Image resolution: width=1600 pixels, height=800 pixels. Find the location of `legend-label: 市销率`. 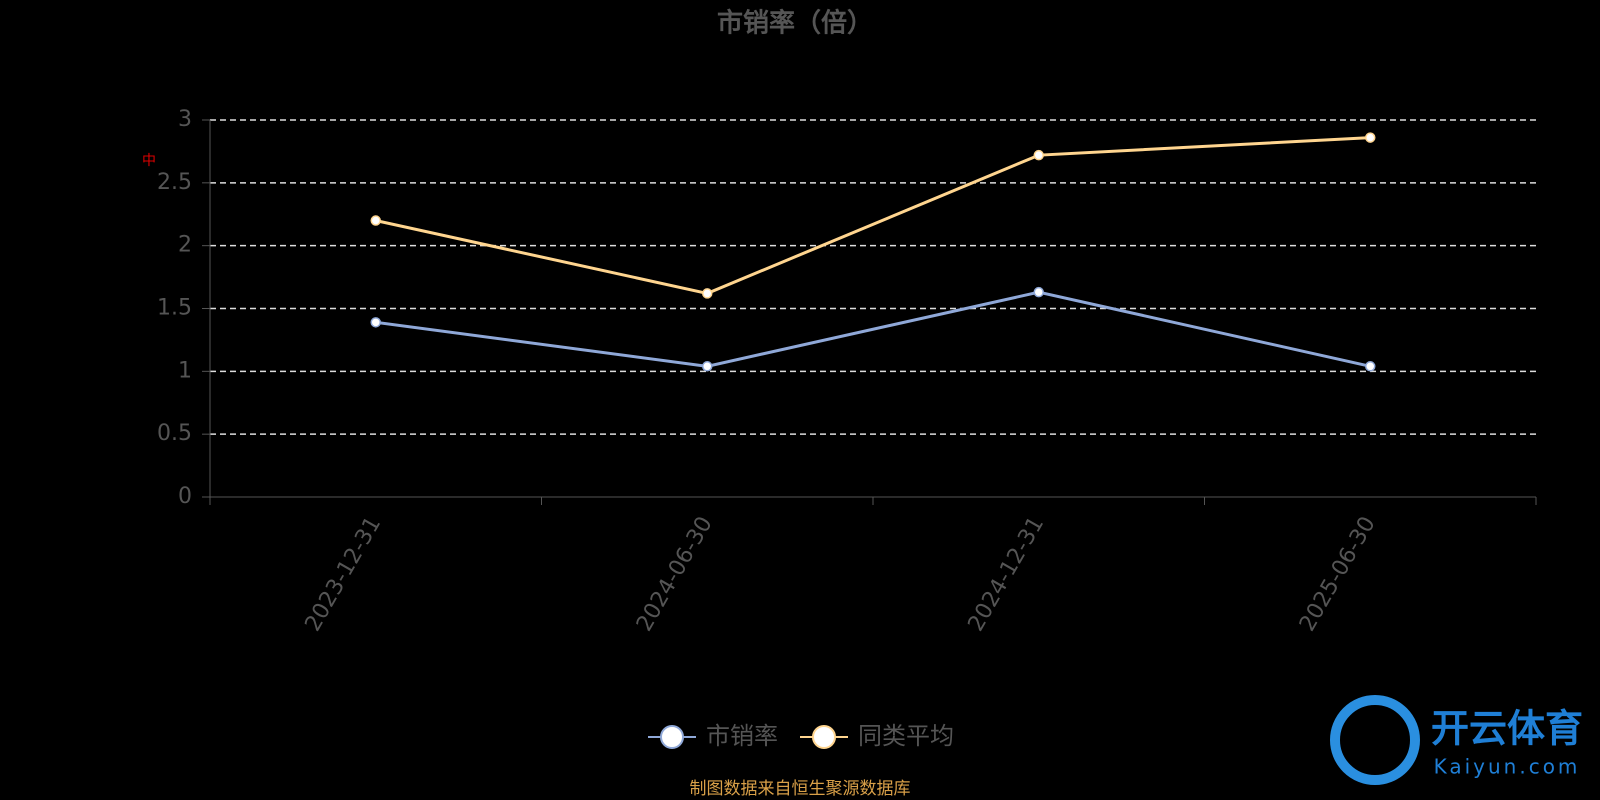

legend-label: 市销率 is located at coordinates (742, 736).